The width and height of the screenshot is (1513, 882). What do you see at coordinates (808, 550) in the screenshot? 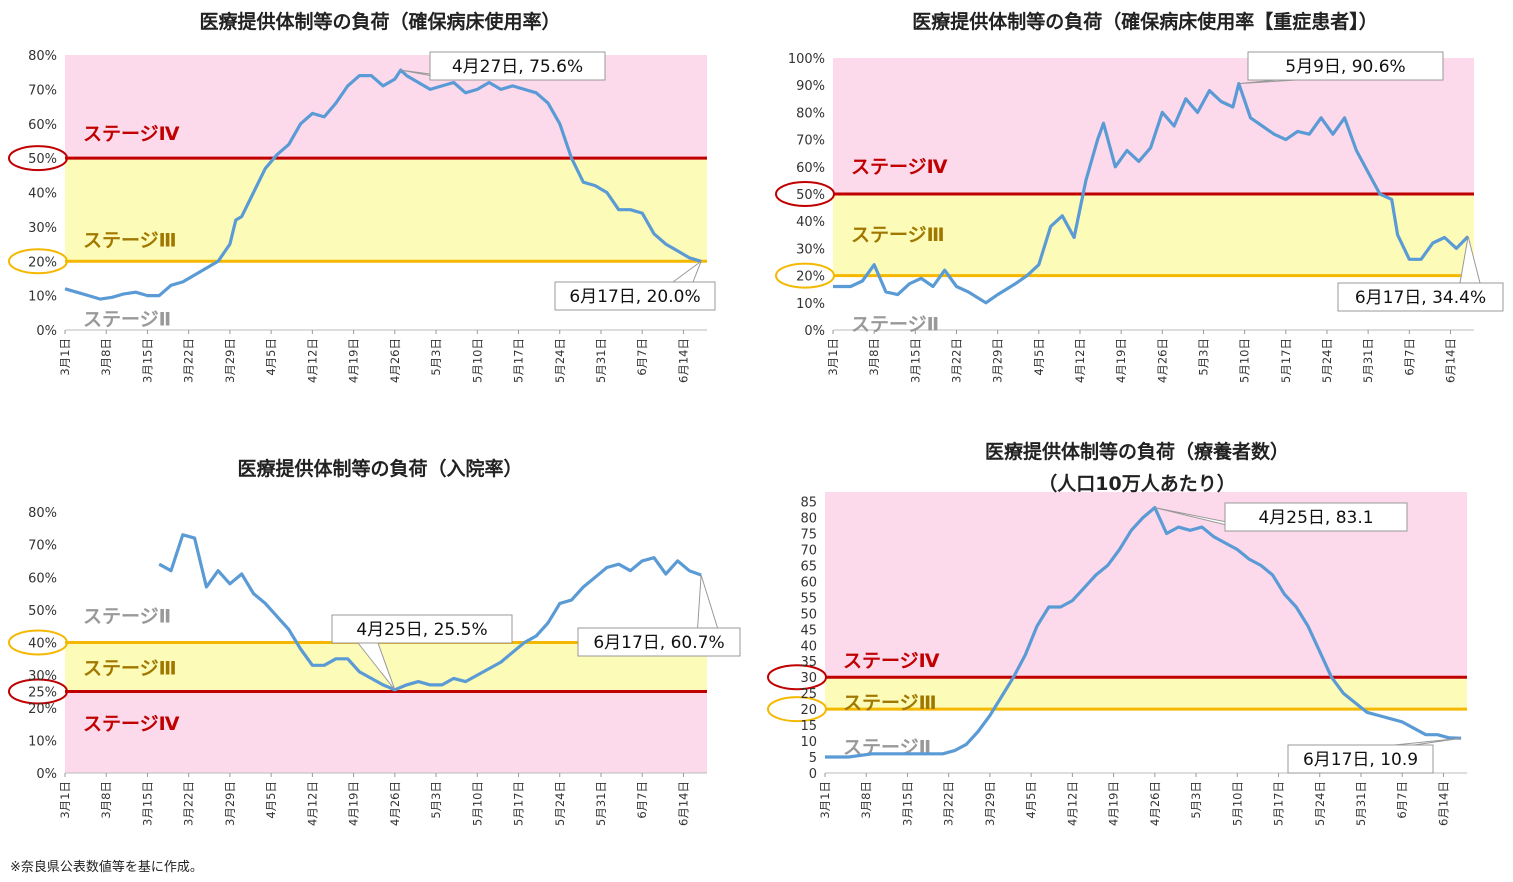
I see `y-tick-label: 70` at bounding box center [808, 550].